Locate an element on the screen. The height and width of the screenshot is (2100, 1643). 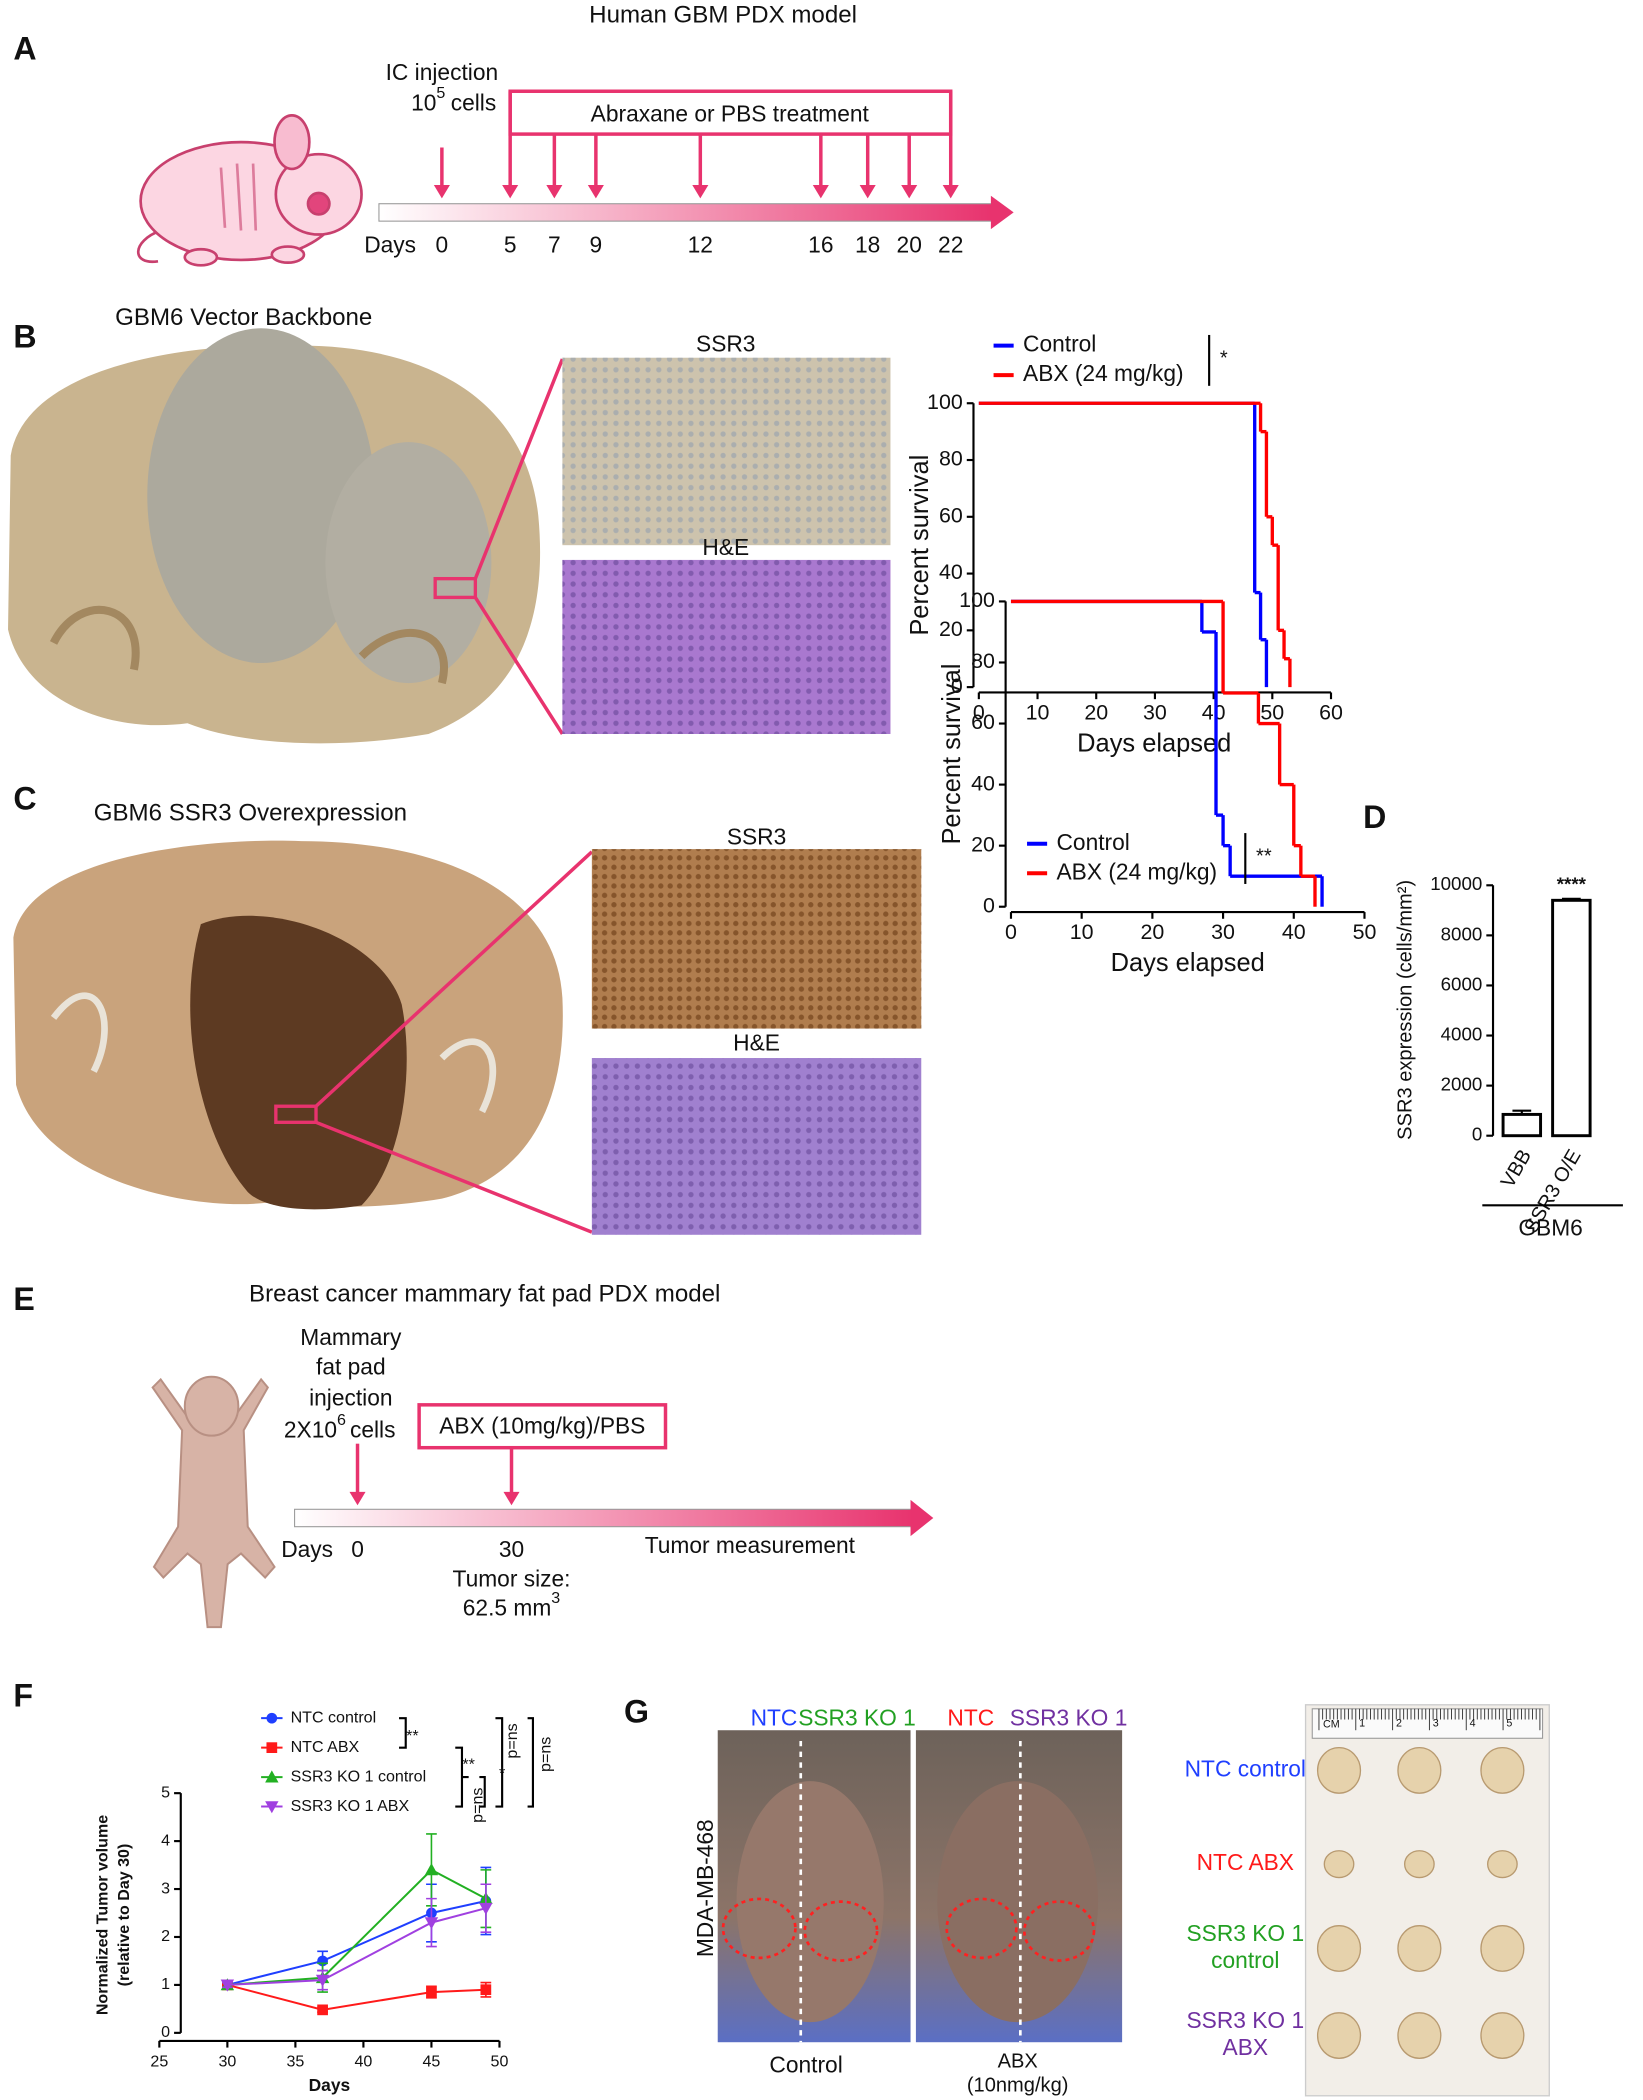
day-label: 0 is located at coordinates (357, 1549).